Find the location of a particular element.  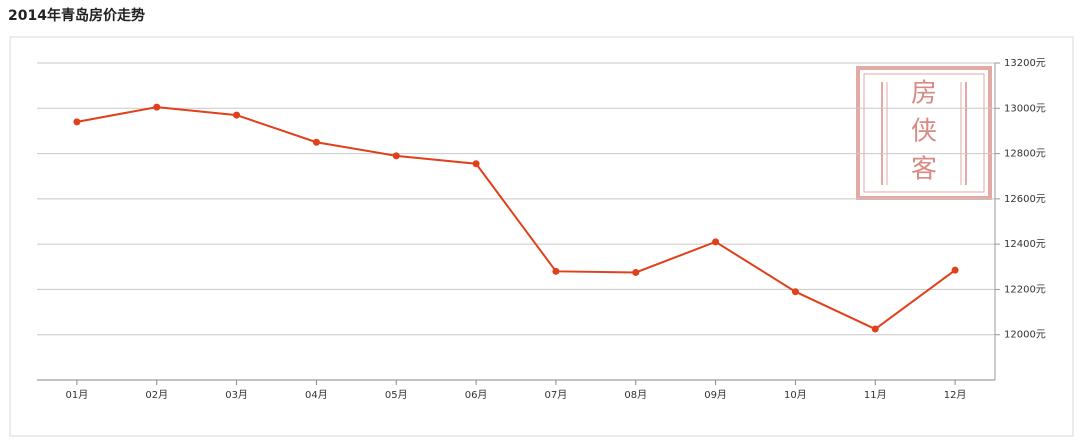

watermark-char: 房 is located at coordinates (924, 94).